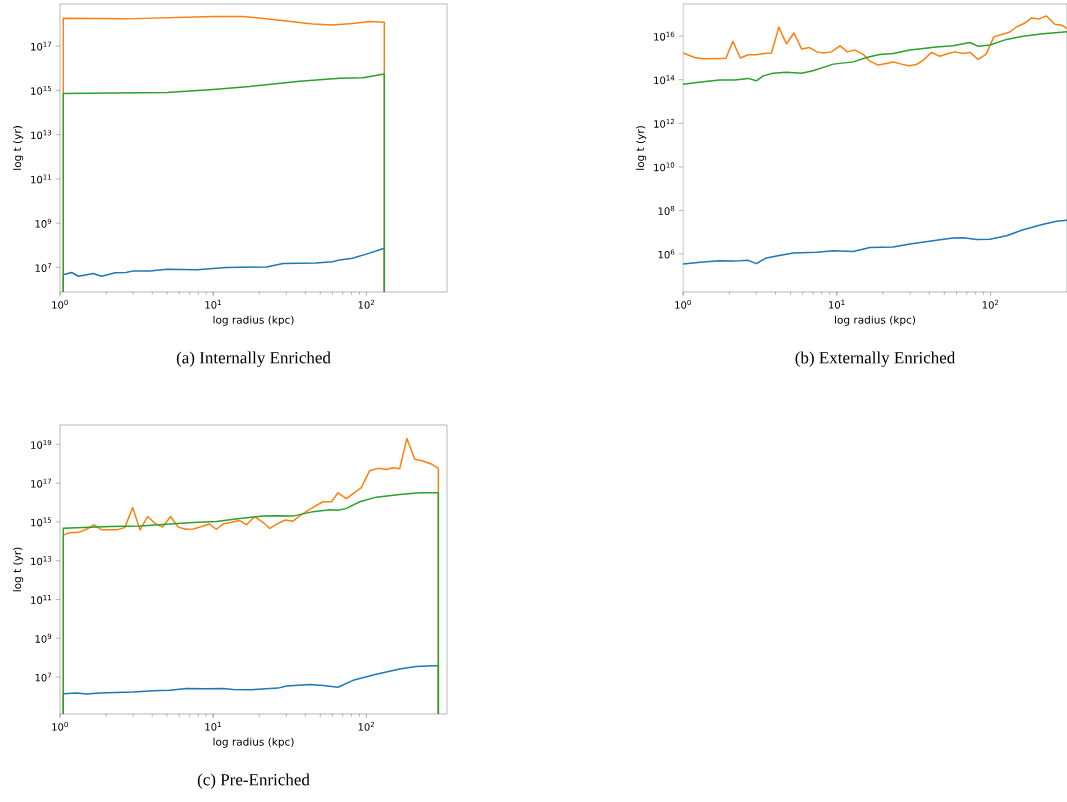 The image size is (1067, 802). I want to click on text: (c) Pre-Enriched, so click(253, 781).